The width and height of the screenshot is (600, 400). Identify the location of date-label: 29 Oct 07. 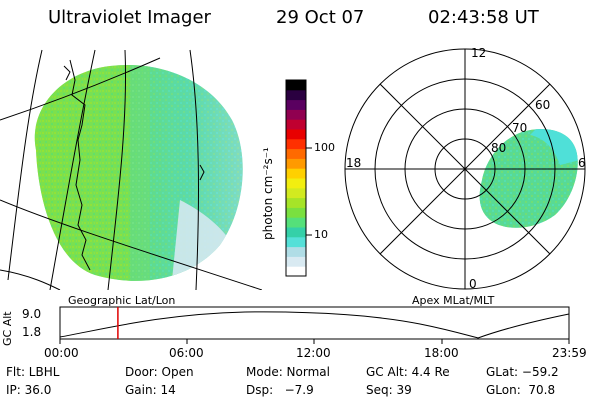
(320, 17).